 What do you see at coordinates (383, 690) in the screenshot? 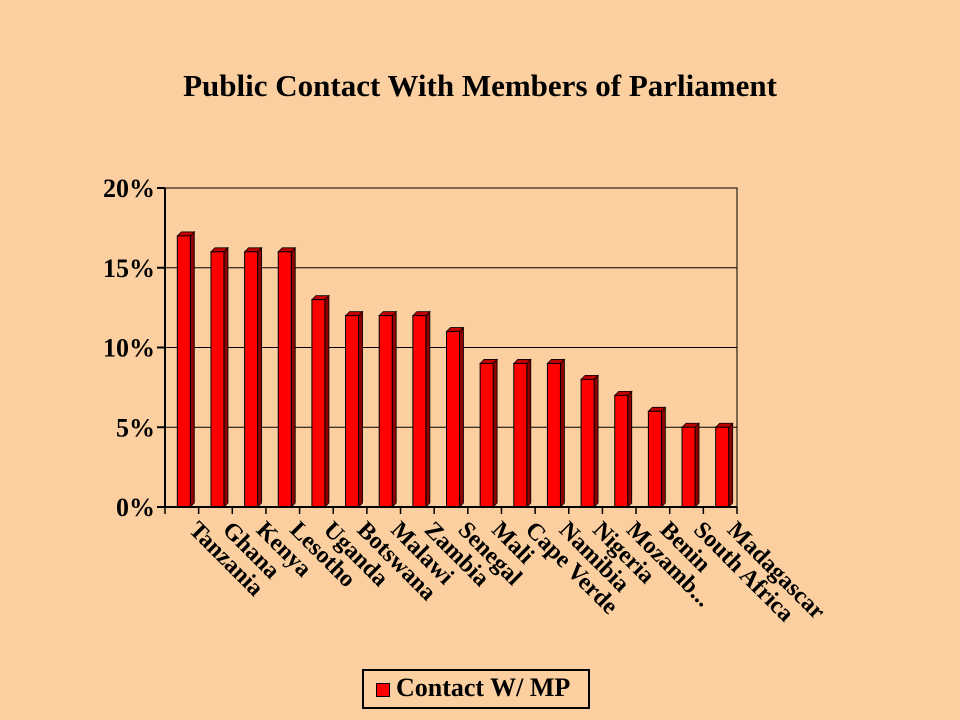
I see `legend-swatch` at bounding box center [383, 690].